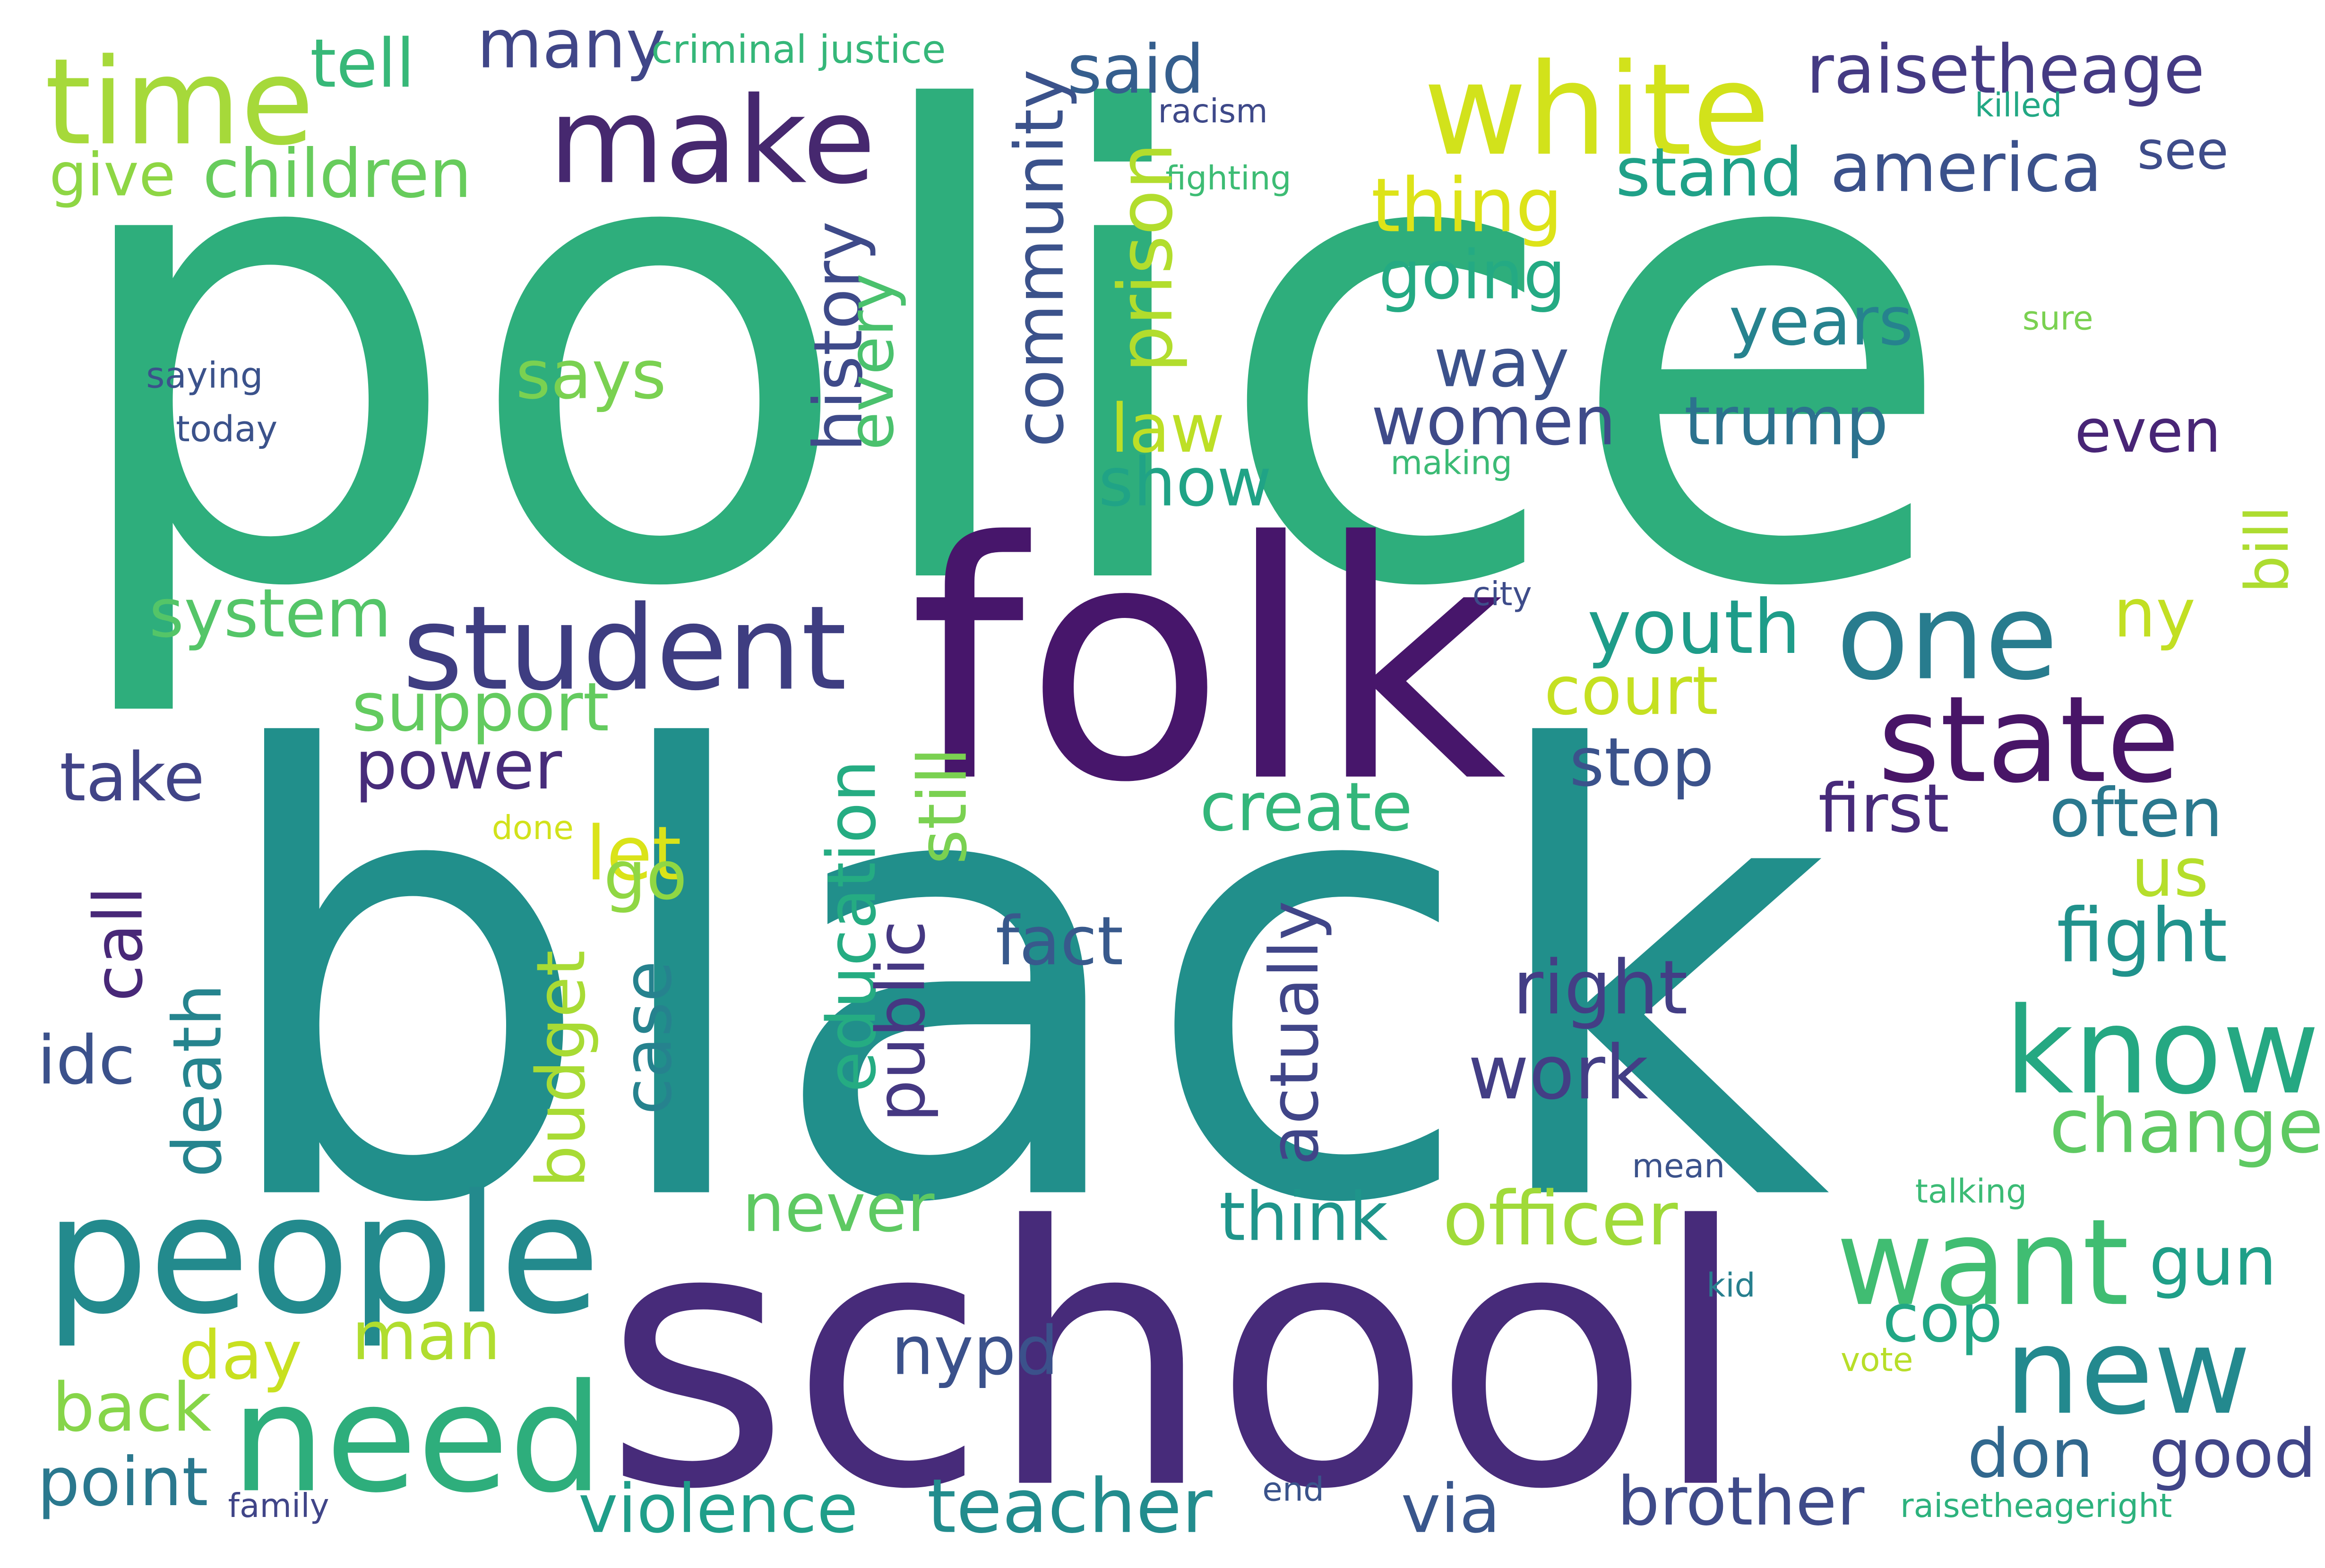 This screenshot has height=1568, width=2325. I want to click on word-youth: youth, so click(1694, 628).